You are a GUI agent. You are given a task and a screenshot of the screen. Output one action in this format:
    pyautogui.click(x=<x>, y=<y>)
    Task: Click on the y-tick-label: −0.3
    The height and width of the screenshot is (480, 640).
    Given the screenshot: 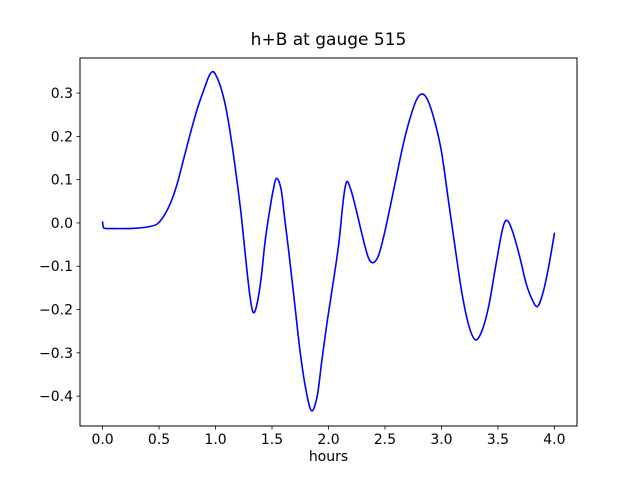 What is the action you would take?
    pyautogui.click(x=56, y=354)
    